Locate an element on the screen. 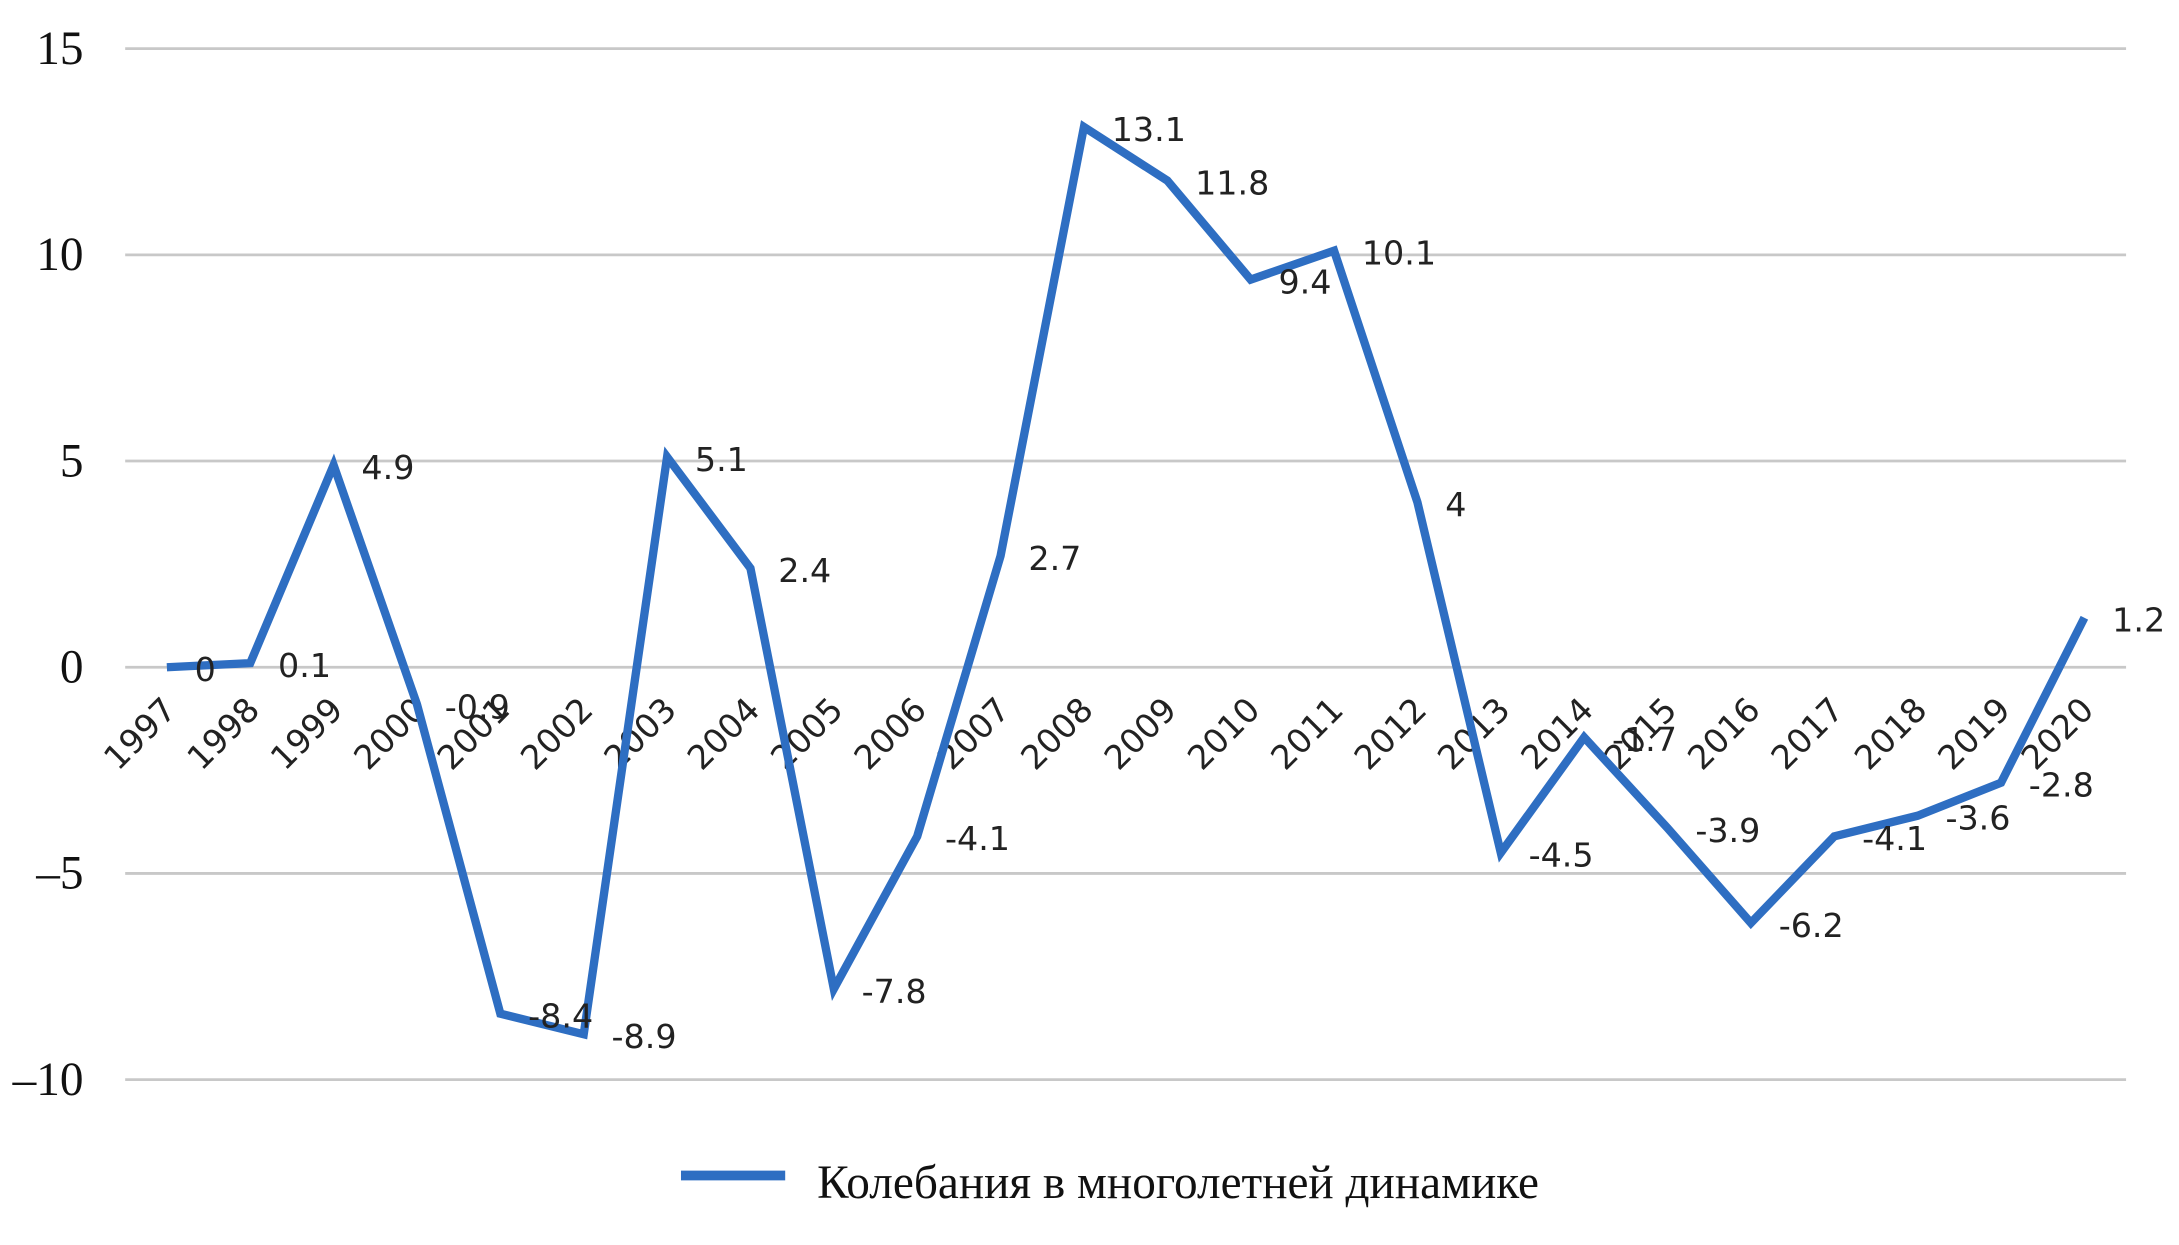  x-tick-label: 1999 is located at coordinates (307, 734).